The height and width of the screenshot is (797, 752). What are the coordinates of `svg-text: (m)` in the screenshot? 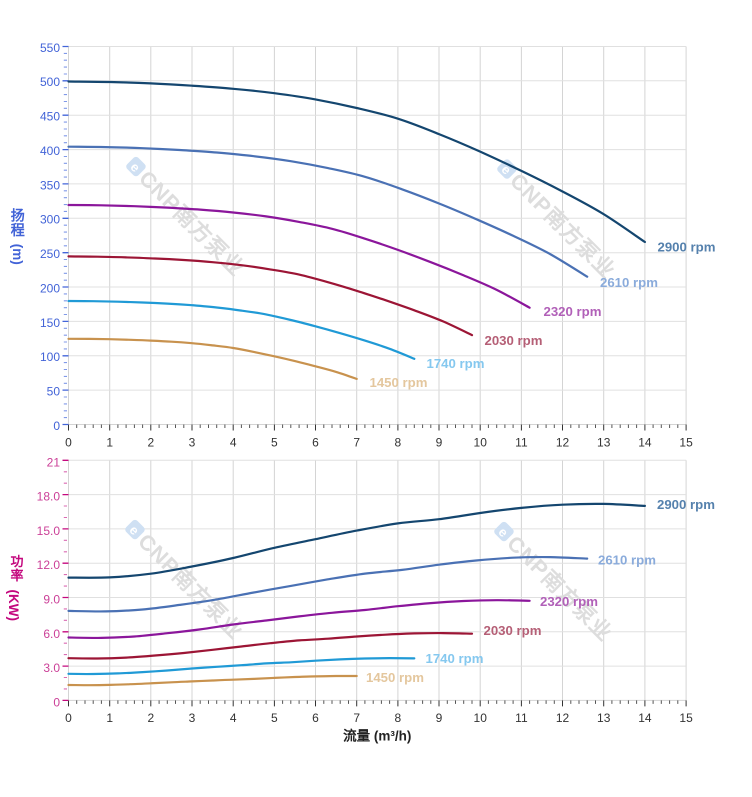 It's located at (17, 254).